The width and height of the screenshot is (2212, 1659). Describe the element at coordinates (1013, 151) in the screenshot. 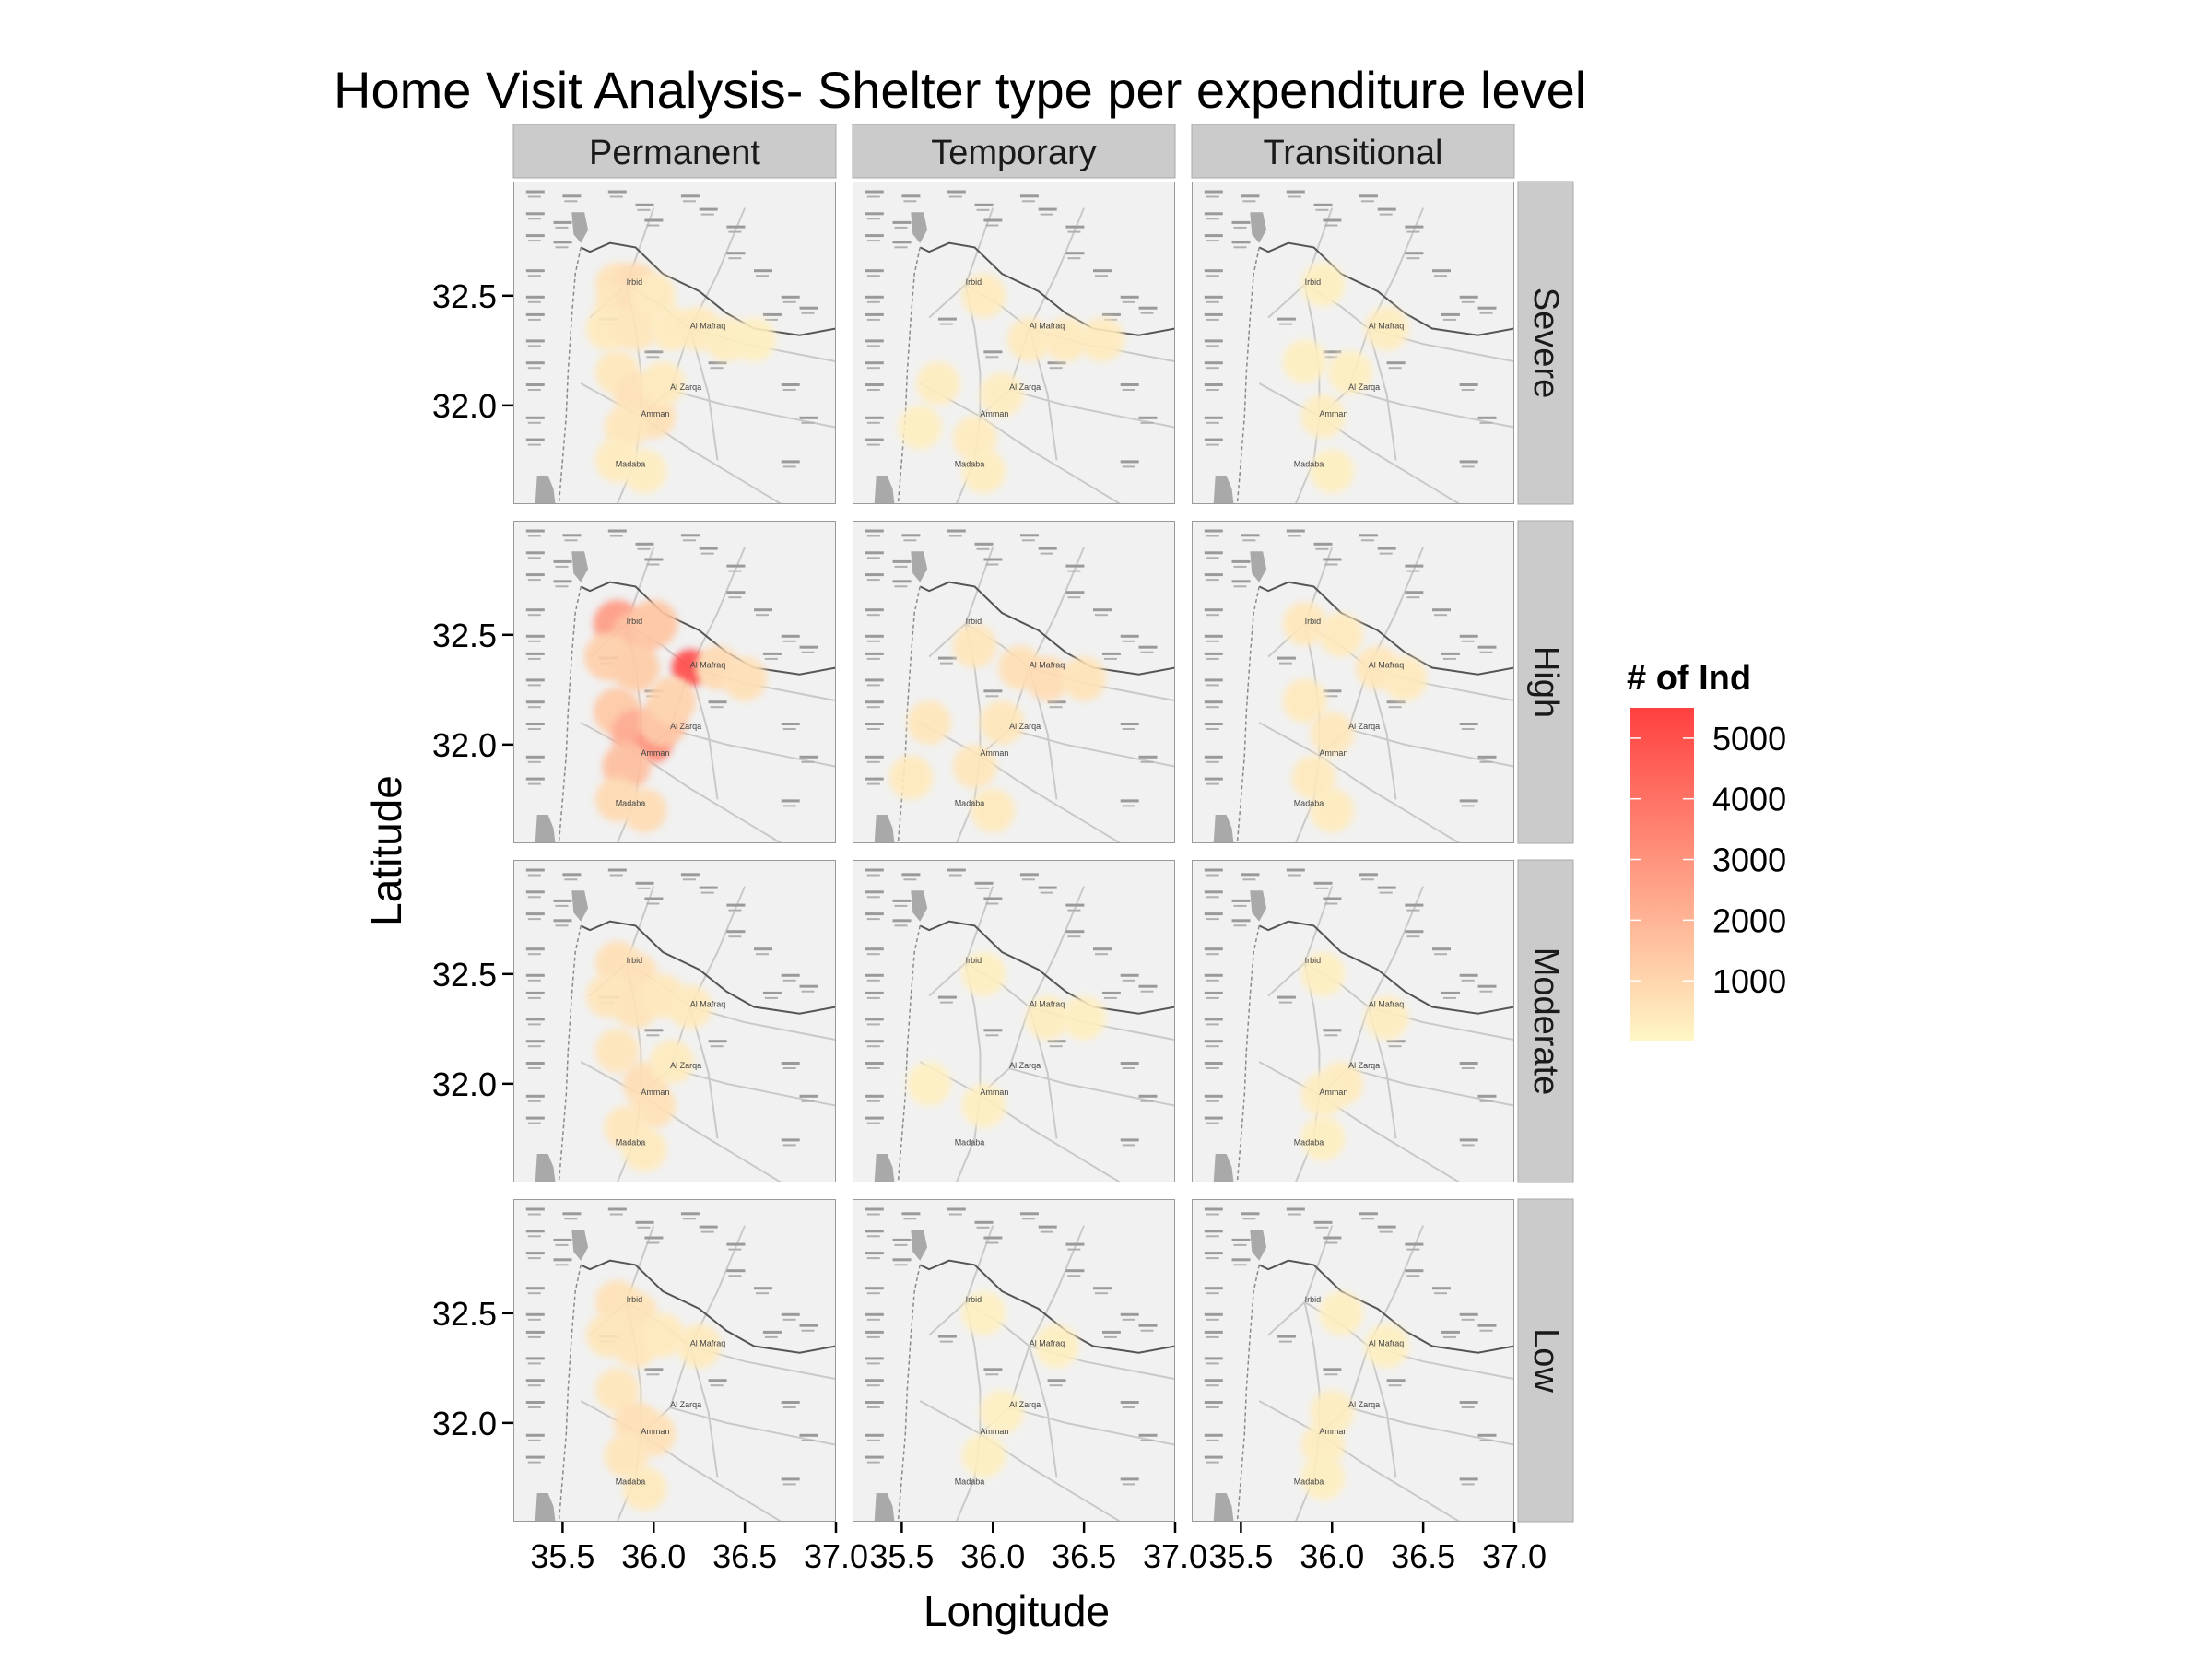

I see `column-strips: Permanent Temporary Transitional` at that location.